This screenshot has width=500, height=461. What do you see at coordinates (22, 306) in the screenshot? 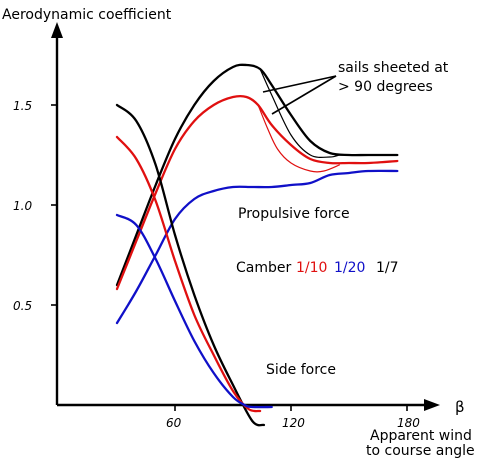
I see `y-tick-label: 0.5` at bounding box center [22, 306].